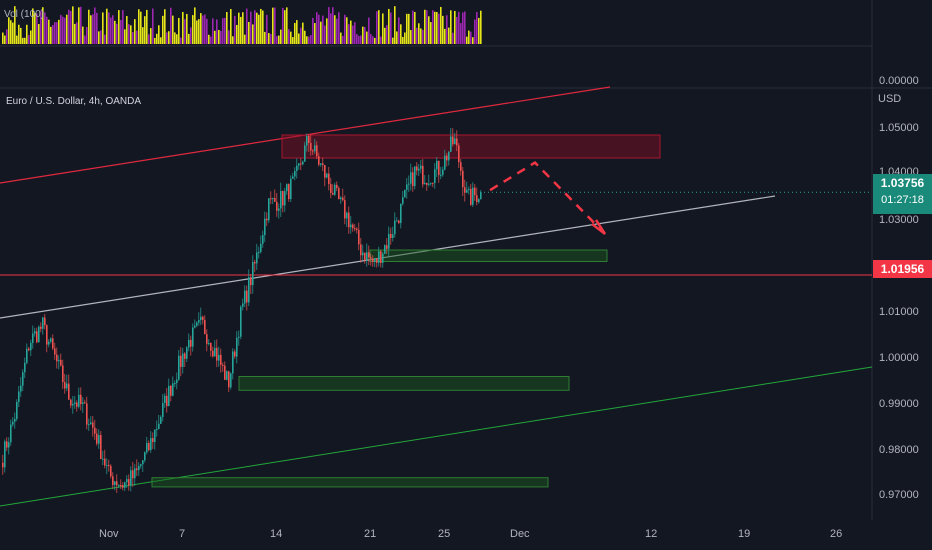  What do you see at coordinates (24, 14) in the screenshot?
I see `volume-indicator-label: Vol (100)` at bounding box center [24, 14].